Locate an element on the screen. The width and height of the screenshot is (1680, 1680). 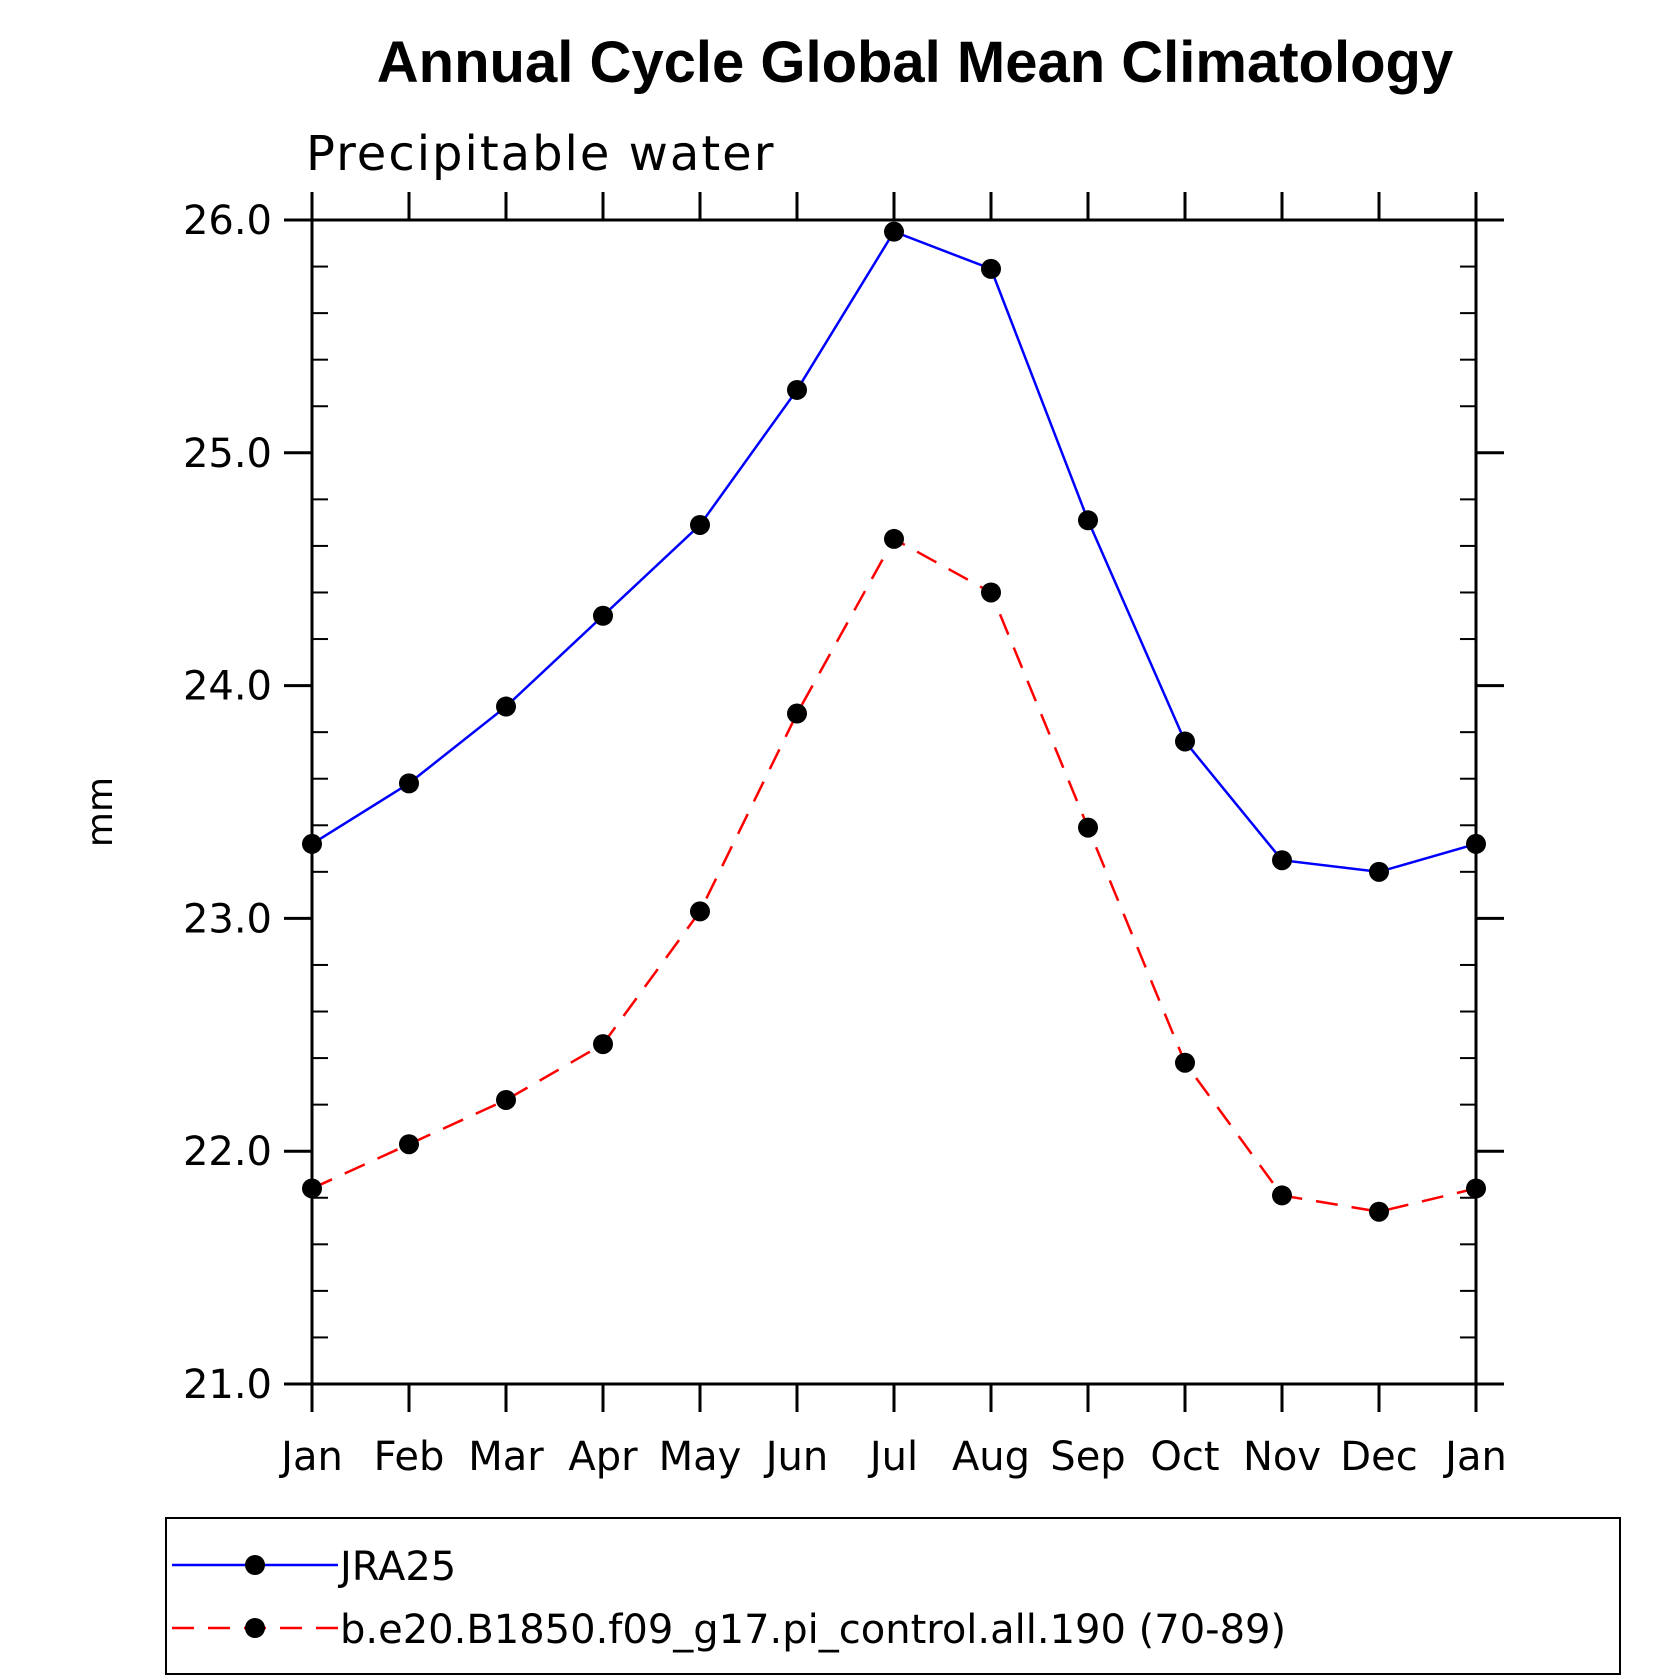
y-tick-label: 22.0 is located at coordinates (227, 1152).